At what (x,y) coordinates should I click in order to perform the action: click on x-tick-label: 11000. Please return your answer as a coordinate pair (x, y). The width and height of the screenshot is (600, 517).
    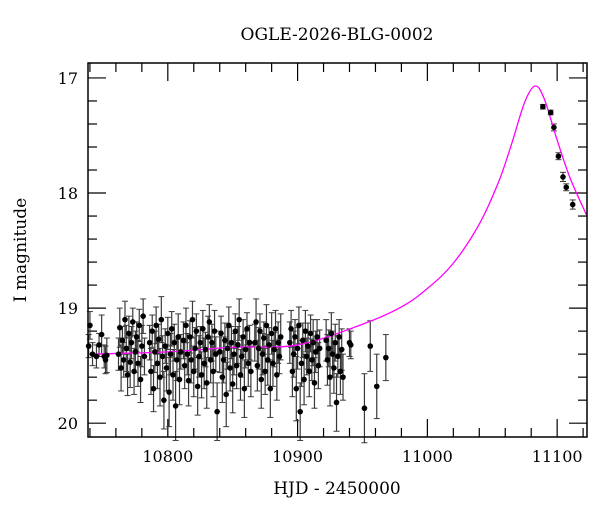
    Looking at the image, I should click on (427, 456).